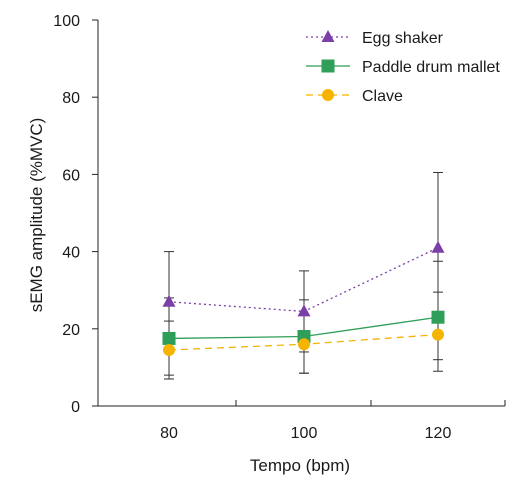 Image resolution: width=525 pixels, height=480 pixels. What do you see at coordinates (169, 433) in the screenshot?
I see `x-tick-label: 80` at bounding box center [169, 433].